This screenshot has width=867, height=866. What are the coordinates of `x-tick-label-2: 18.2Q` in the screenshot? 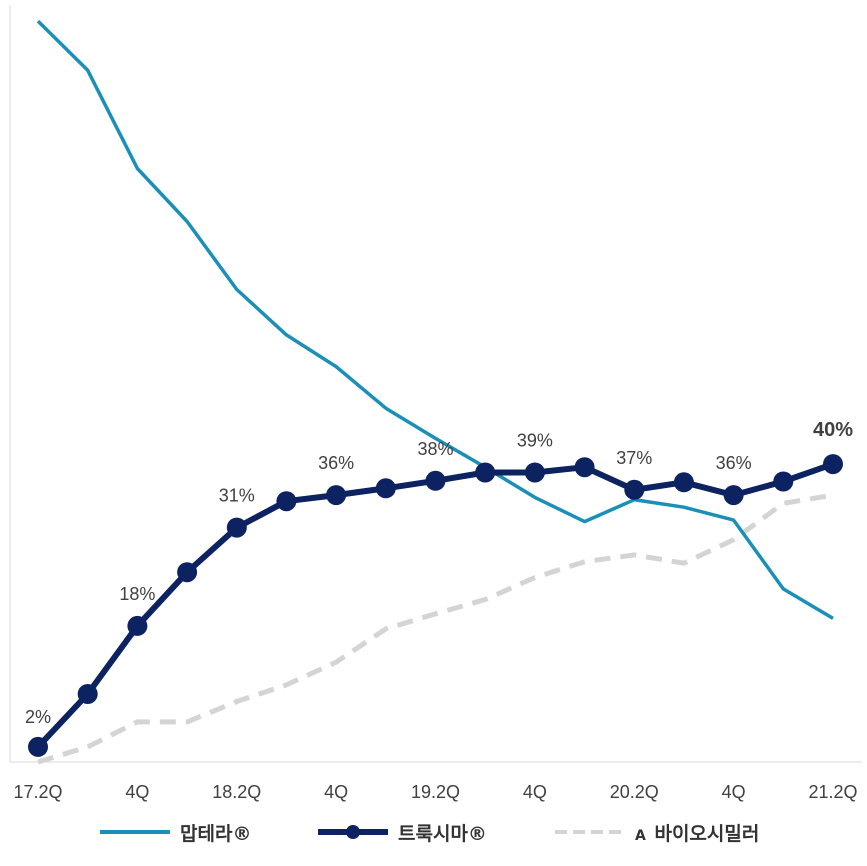 It's located at (236, 792).